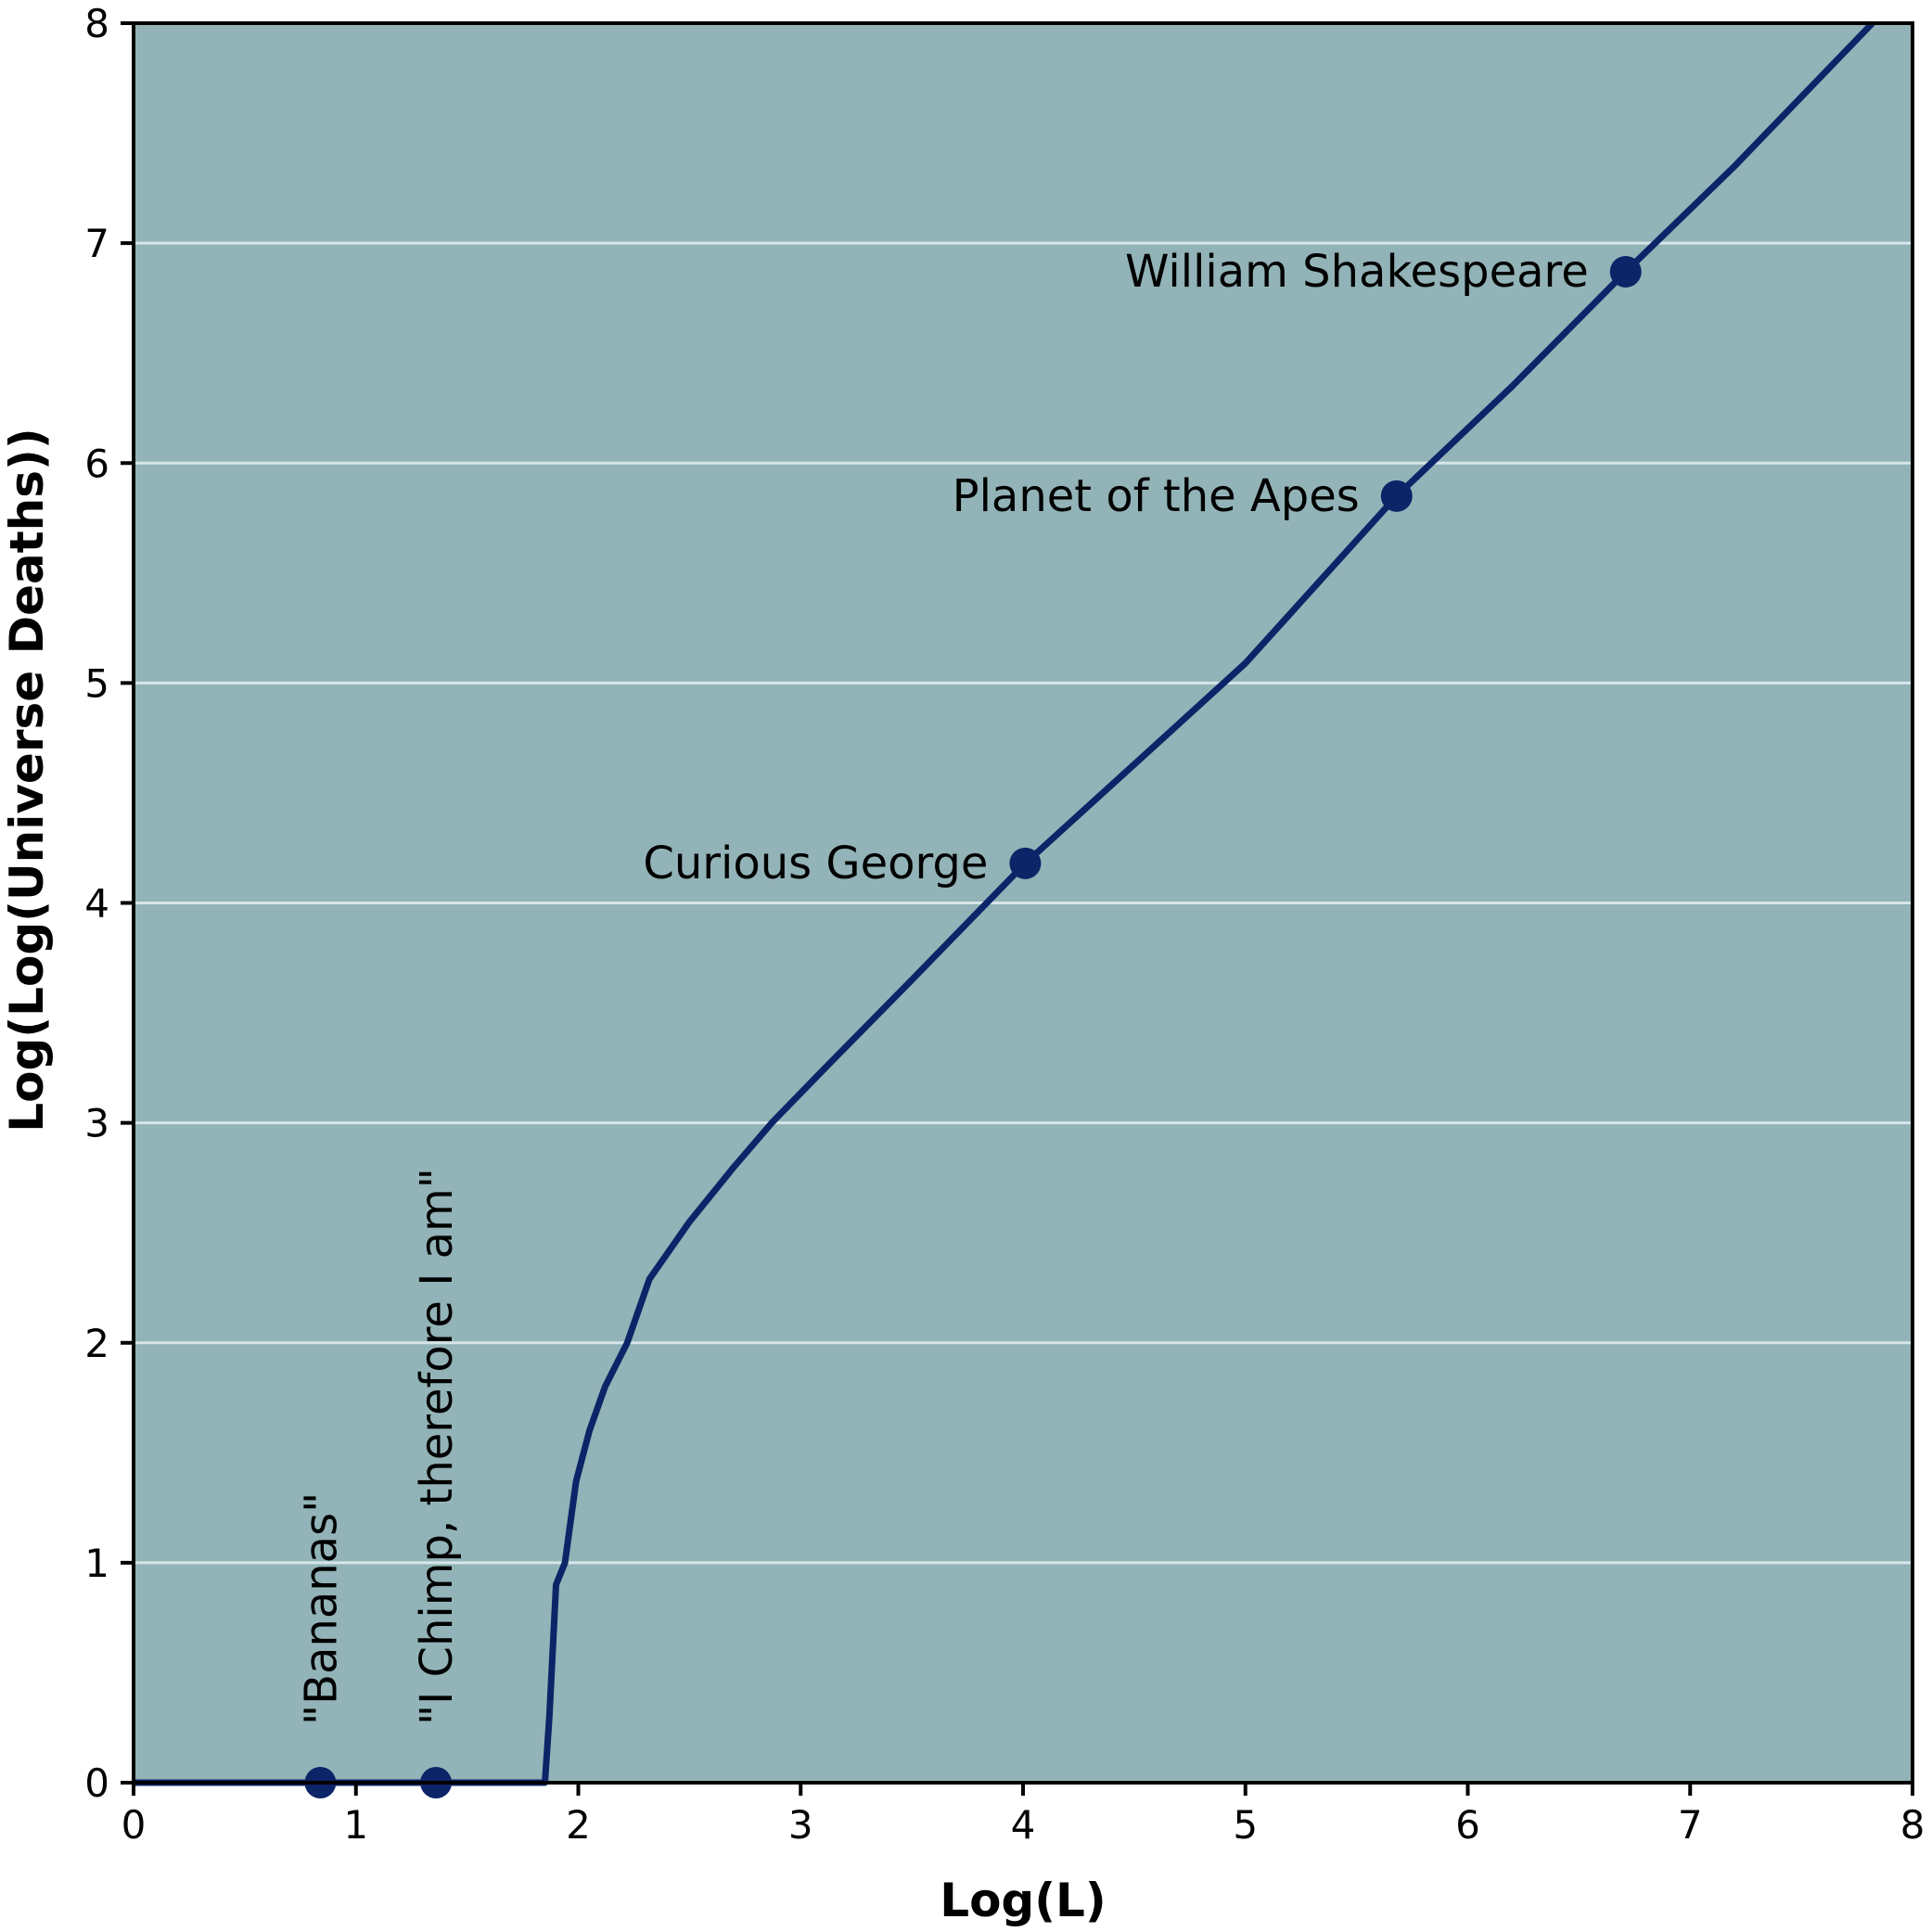  What do you see at coordinates (1023, 1825) in the screenshot?
I see `x-tick-label: 4` at bounding box center [1023, 1825].